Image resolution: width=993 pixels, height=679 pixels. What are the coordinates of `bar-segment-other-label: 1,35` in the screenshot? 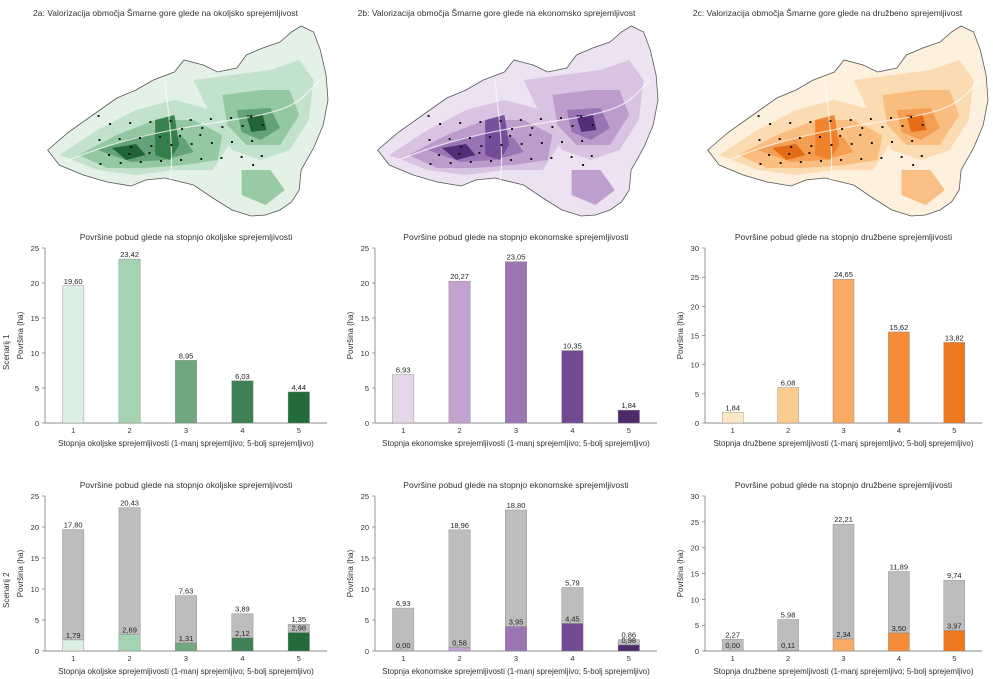 It's located at (298, 619).